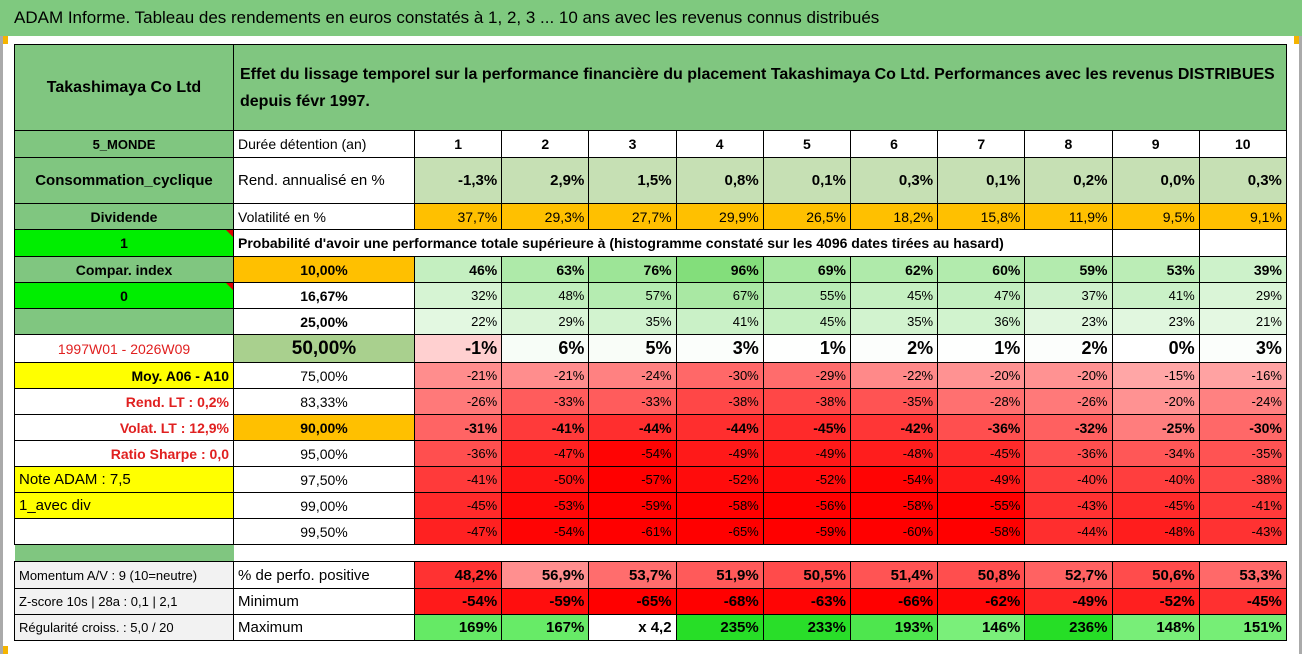 The height and width of the screenshot is (654, 1302). Describe the element at coordinates (324, 401) in the screenshot. I see `threshold-value: 83,33%` at that location.